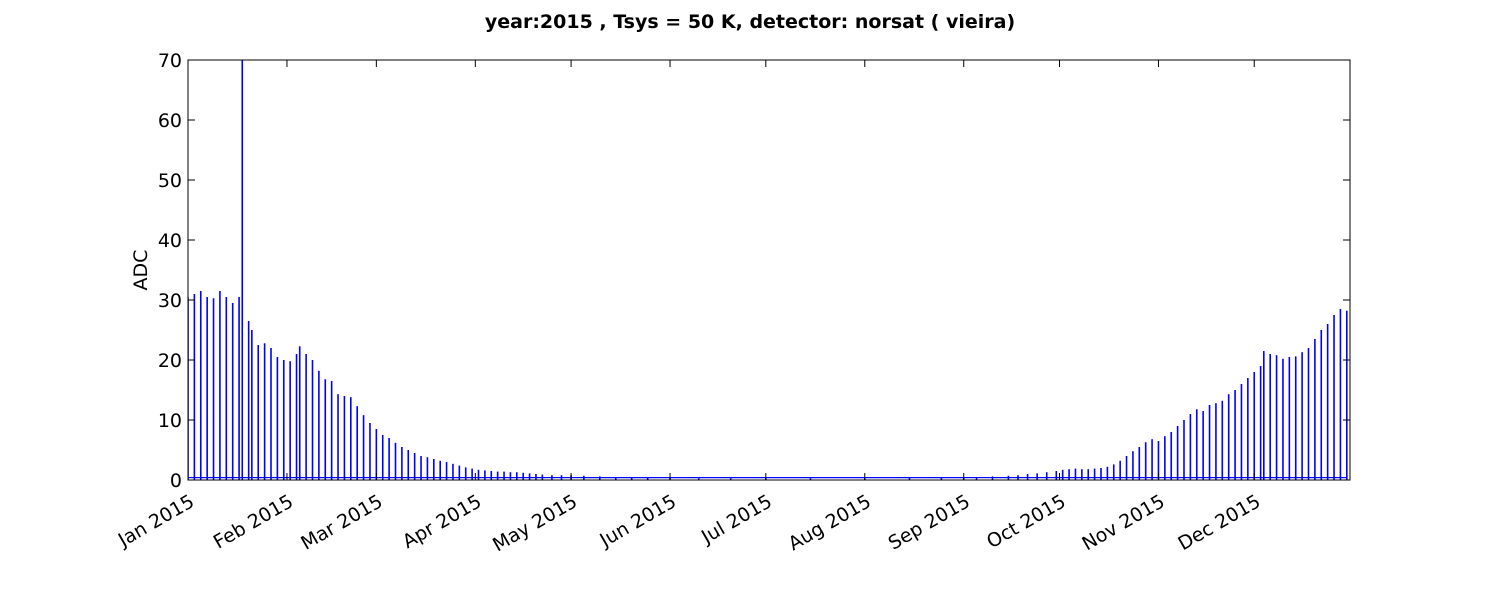 The height and width of the screenshot is (600, 1500). I want to click on x-tick-label: Sep 2015, so click(929, 522).